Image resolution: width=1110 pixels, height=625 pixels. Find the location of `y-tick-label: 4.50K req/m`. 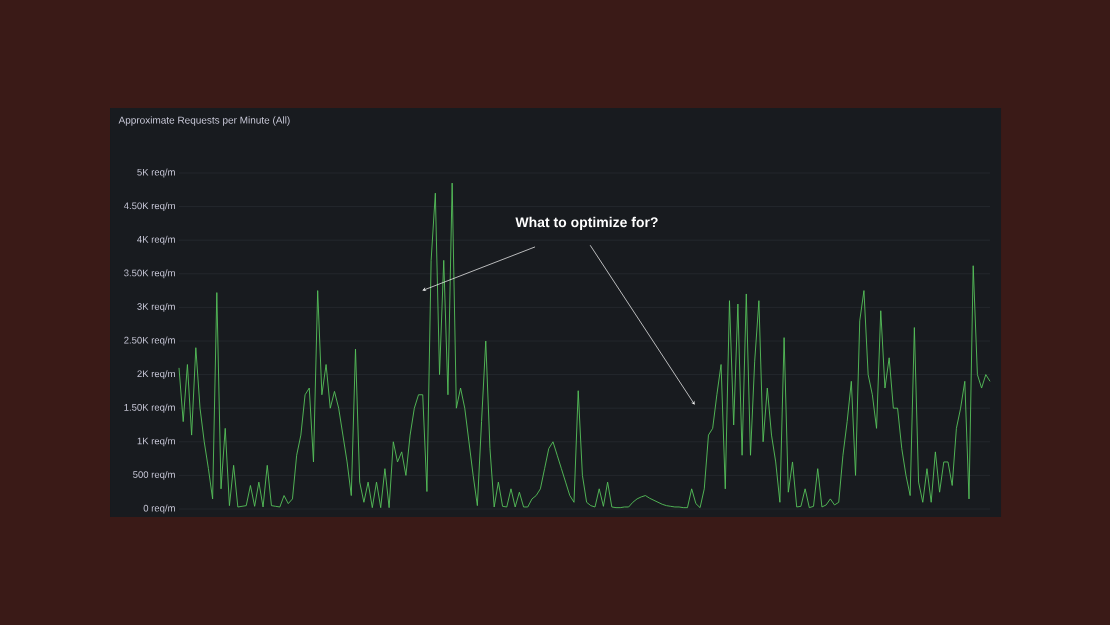

y-tick-label: 4.50K req/m is located at coordinates (149, 207).